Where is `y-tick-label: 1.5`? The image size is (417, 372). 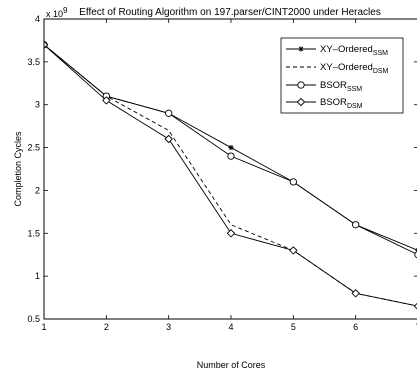 y-tick-label: 1.5 is located at coordinates (33, 233).